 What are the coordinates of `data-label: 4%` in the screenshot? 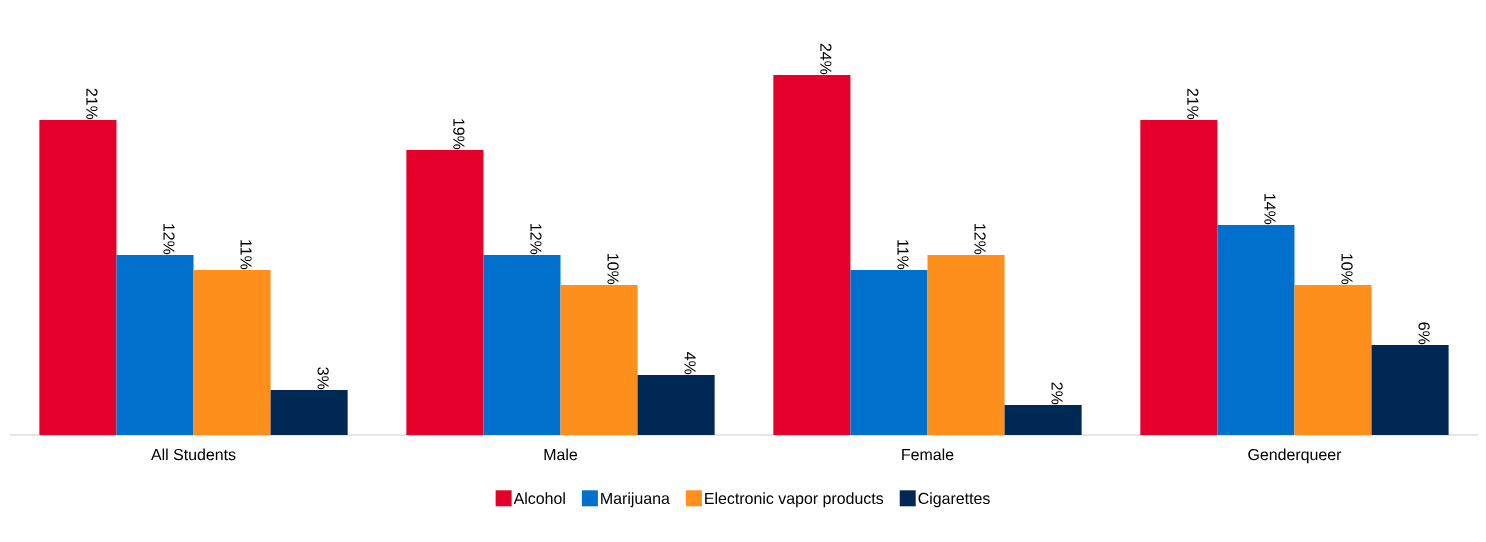 It's located at (690, 363).